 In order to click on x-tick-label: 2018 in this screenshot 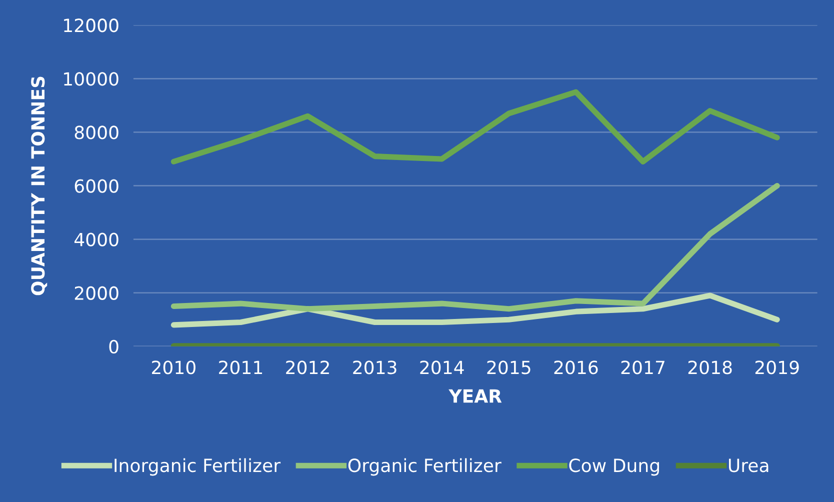, I will do `click(710, 367)`.